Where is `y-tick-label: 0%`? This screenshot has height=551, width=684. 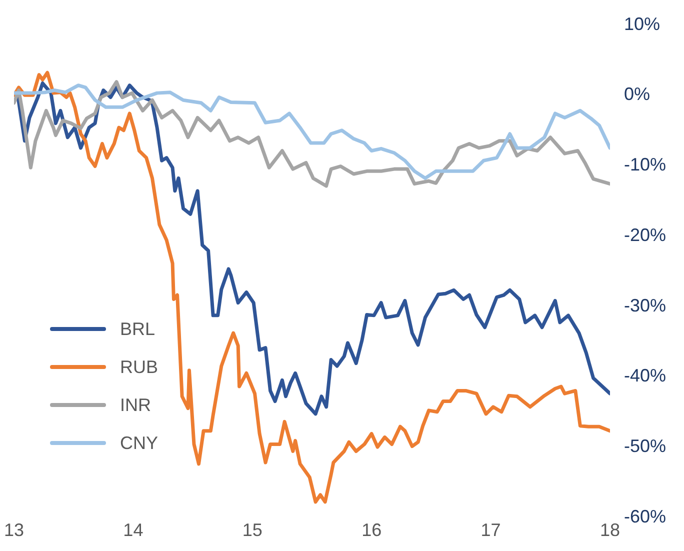
y-tick-label: 0% is located at coordinates (637, 94).